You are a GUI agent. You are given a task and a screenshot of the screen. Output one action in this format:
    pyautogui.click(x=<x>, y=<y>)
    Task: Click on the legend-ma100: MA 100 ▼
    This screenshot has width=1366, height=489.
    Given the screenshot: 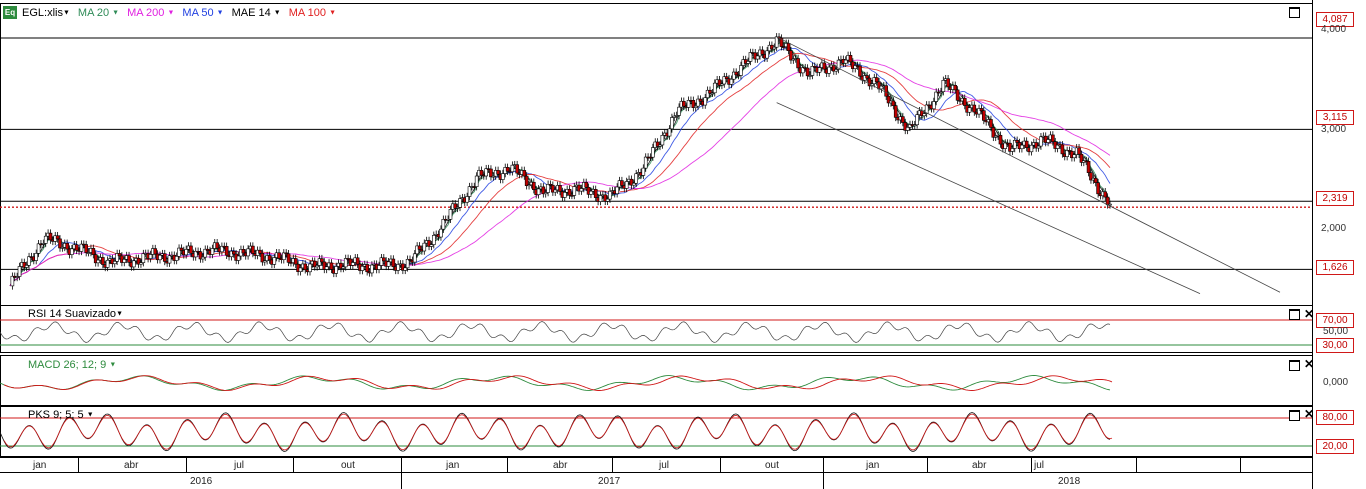 What is the action you would take?
    pyautogui.click(x=312, y=13)
    